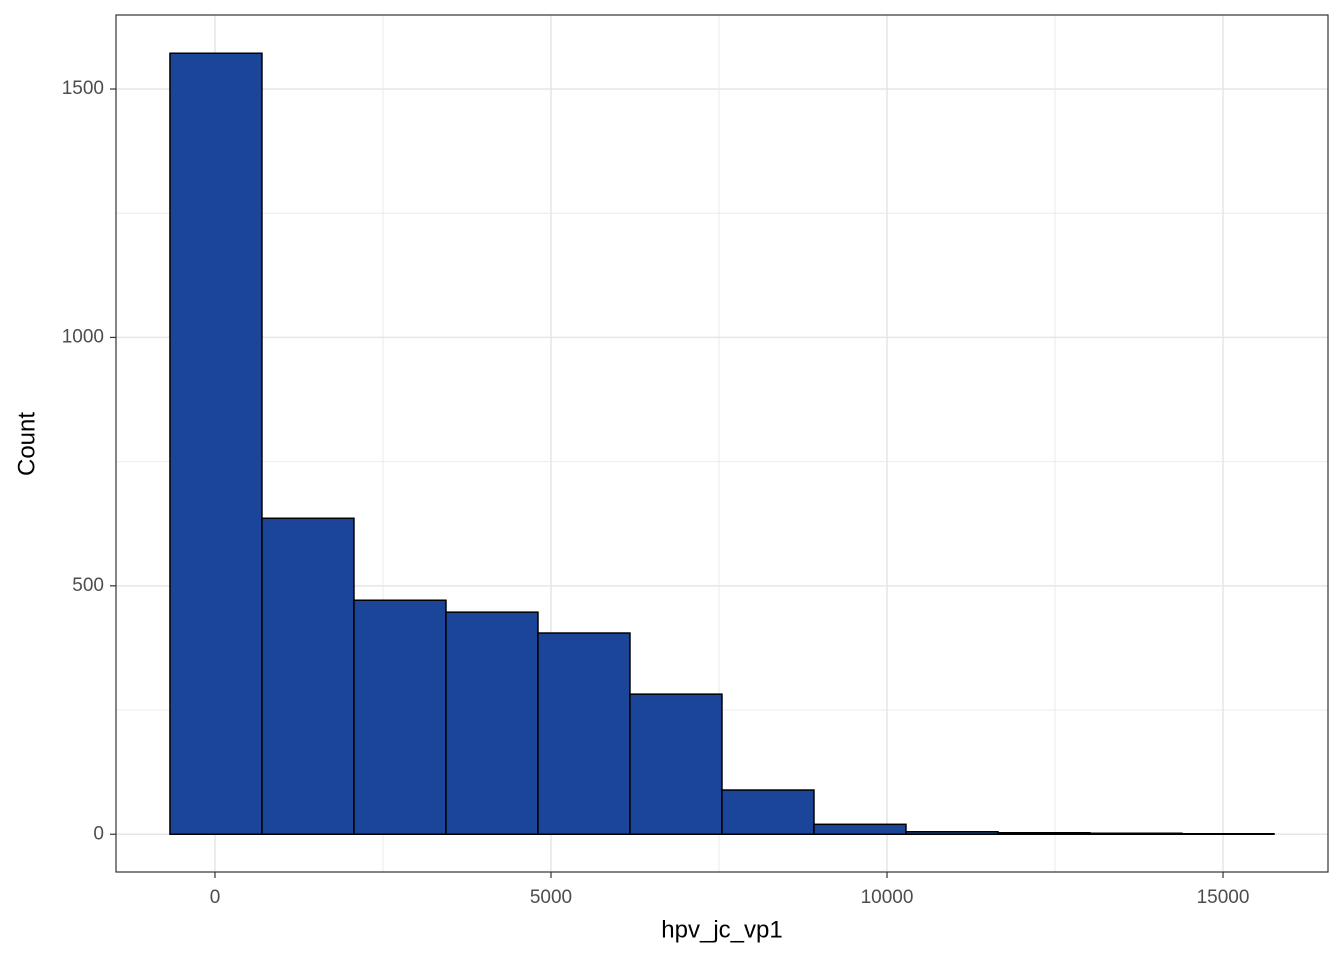 The image size is (1344, 965). I want to click on x-axis-label: hpv_jc_vp1, so click(721, 929).